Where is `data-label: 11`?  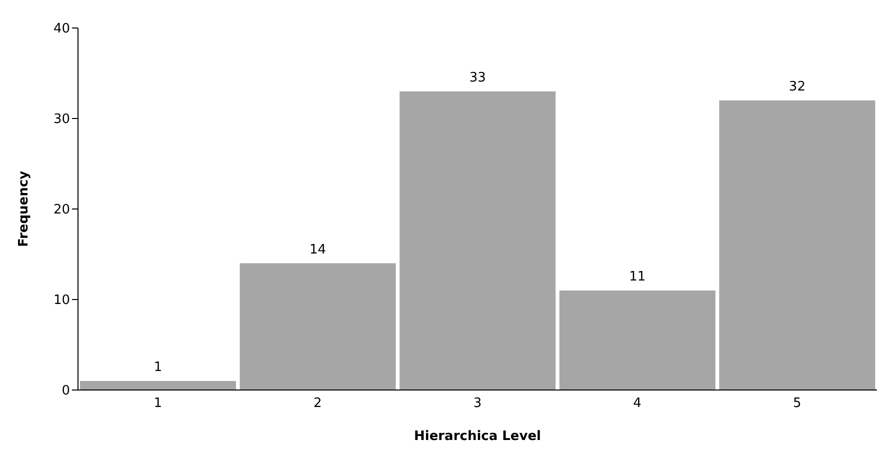 data-label: 11 is located at coordinates (637, 276).